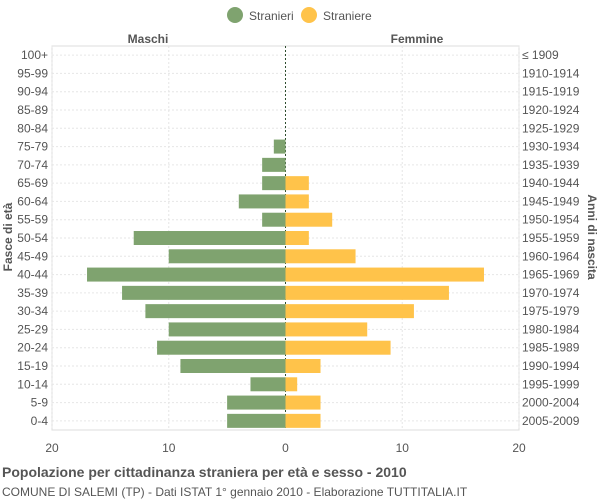 The width and height of the screenshot is (600, 500). What do you see at coordinates (40, 421) in the screenshot?
I see `age-group-label: 0-4` at bounding box center [40, 421].